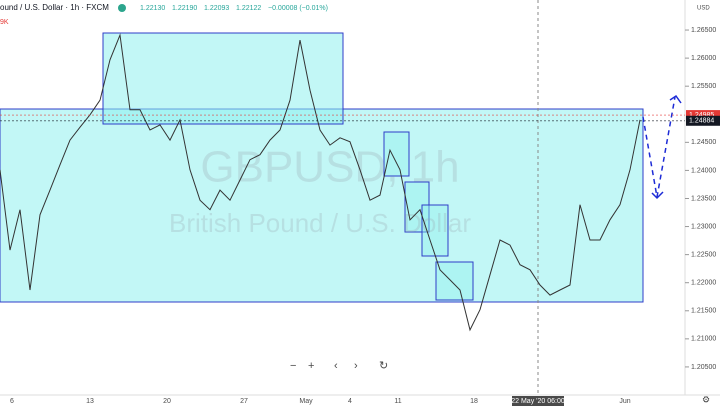 This screenshot has height=407, width=720. What do you see at coordinates (703, 198) in the screenshot?
I see `y-tick-label: 1.23500` at bounding box center [703, 198].